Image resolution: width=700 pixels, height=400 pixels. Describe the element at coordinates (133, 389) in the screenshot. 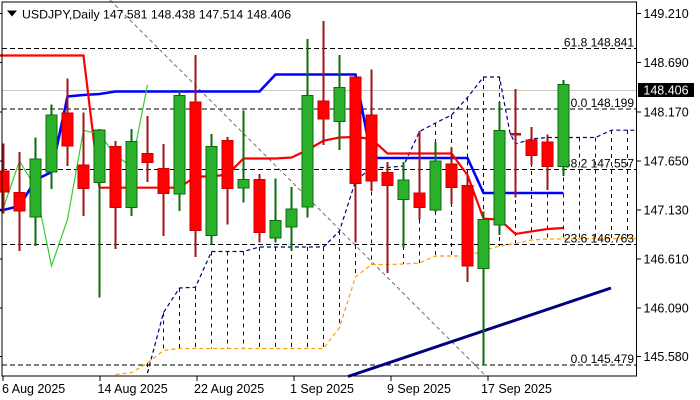

I see `svg-text: 14 Aug 2025` at that location.